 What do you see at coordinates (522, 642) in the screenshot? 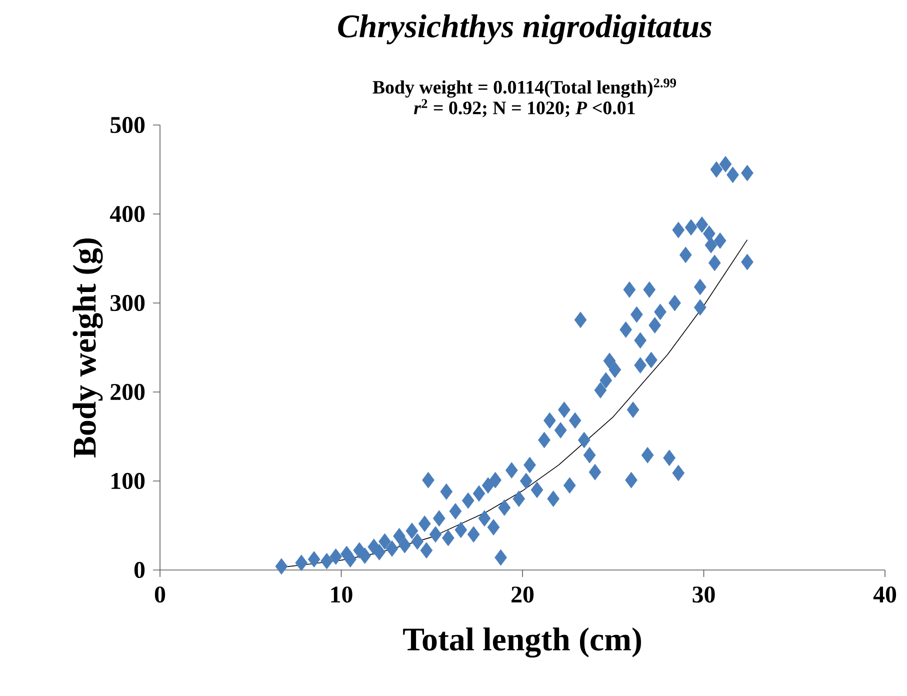
I see `x-axis-title: Total length (cm)` at bounding box center [522, 642].